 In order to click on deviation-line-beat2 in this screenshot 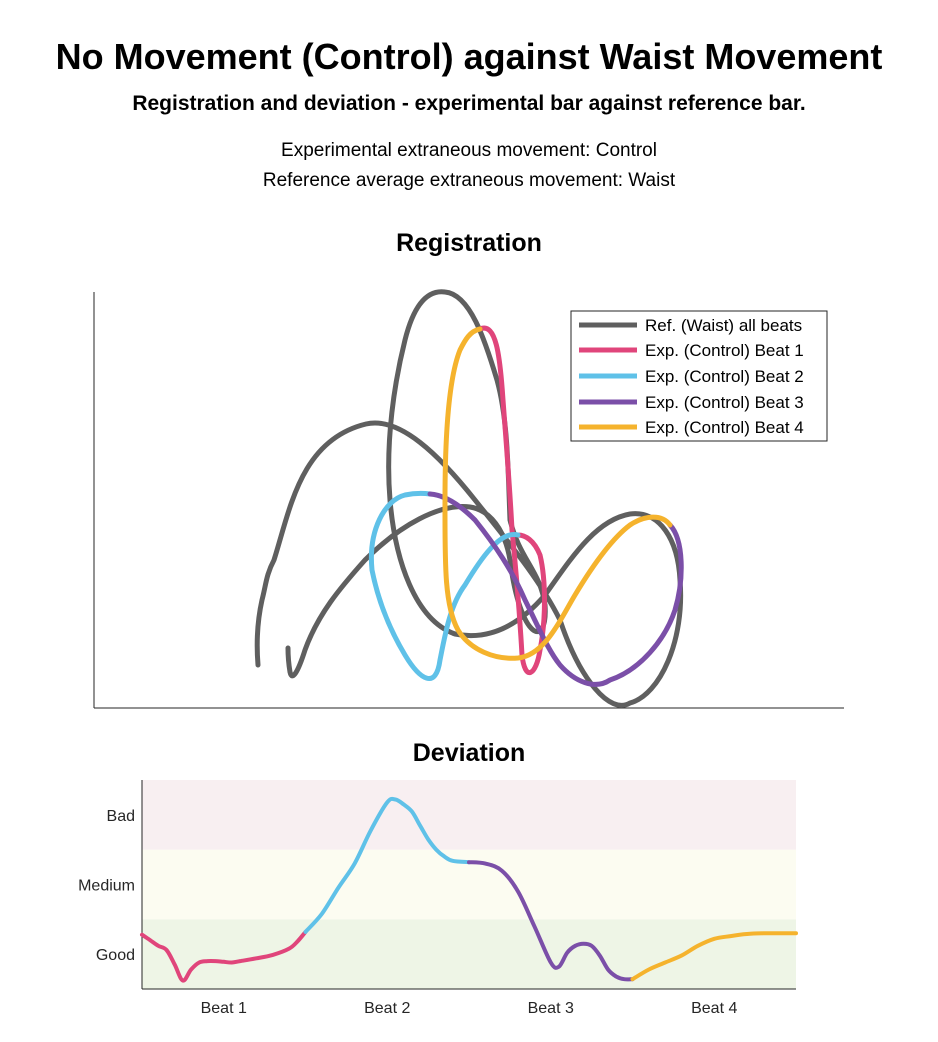, I will do `click(387, 865)`.